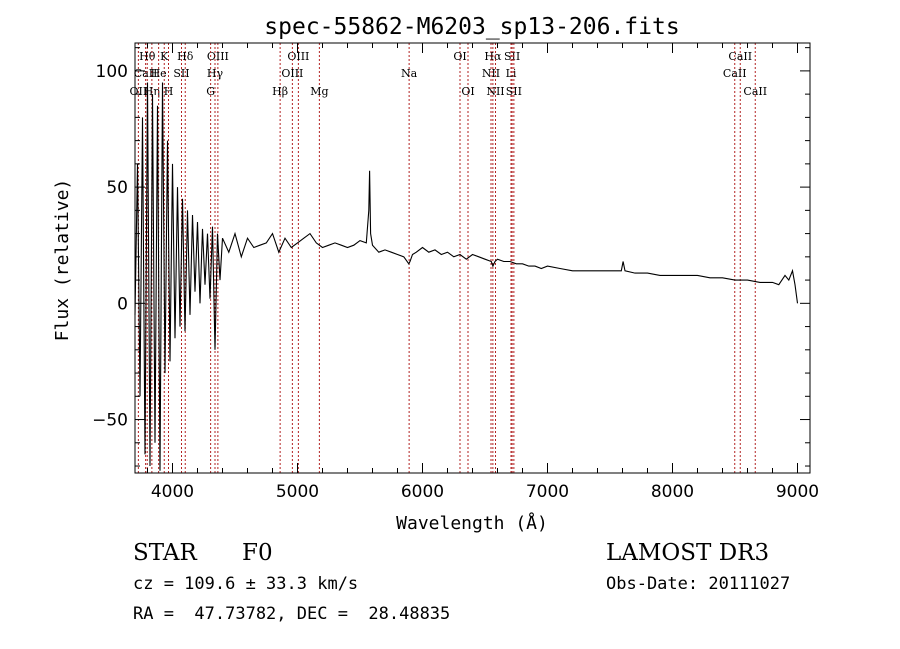 The width and height of the screenshot is (900, 649). I want to click on x-tick-label: 9000, so click(797, 492).